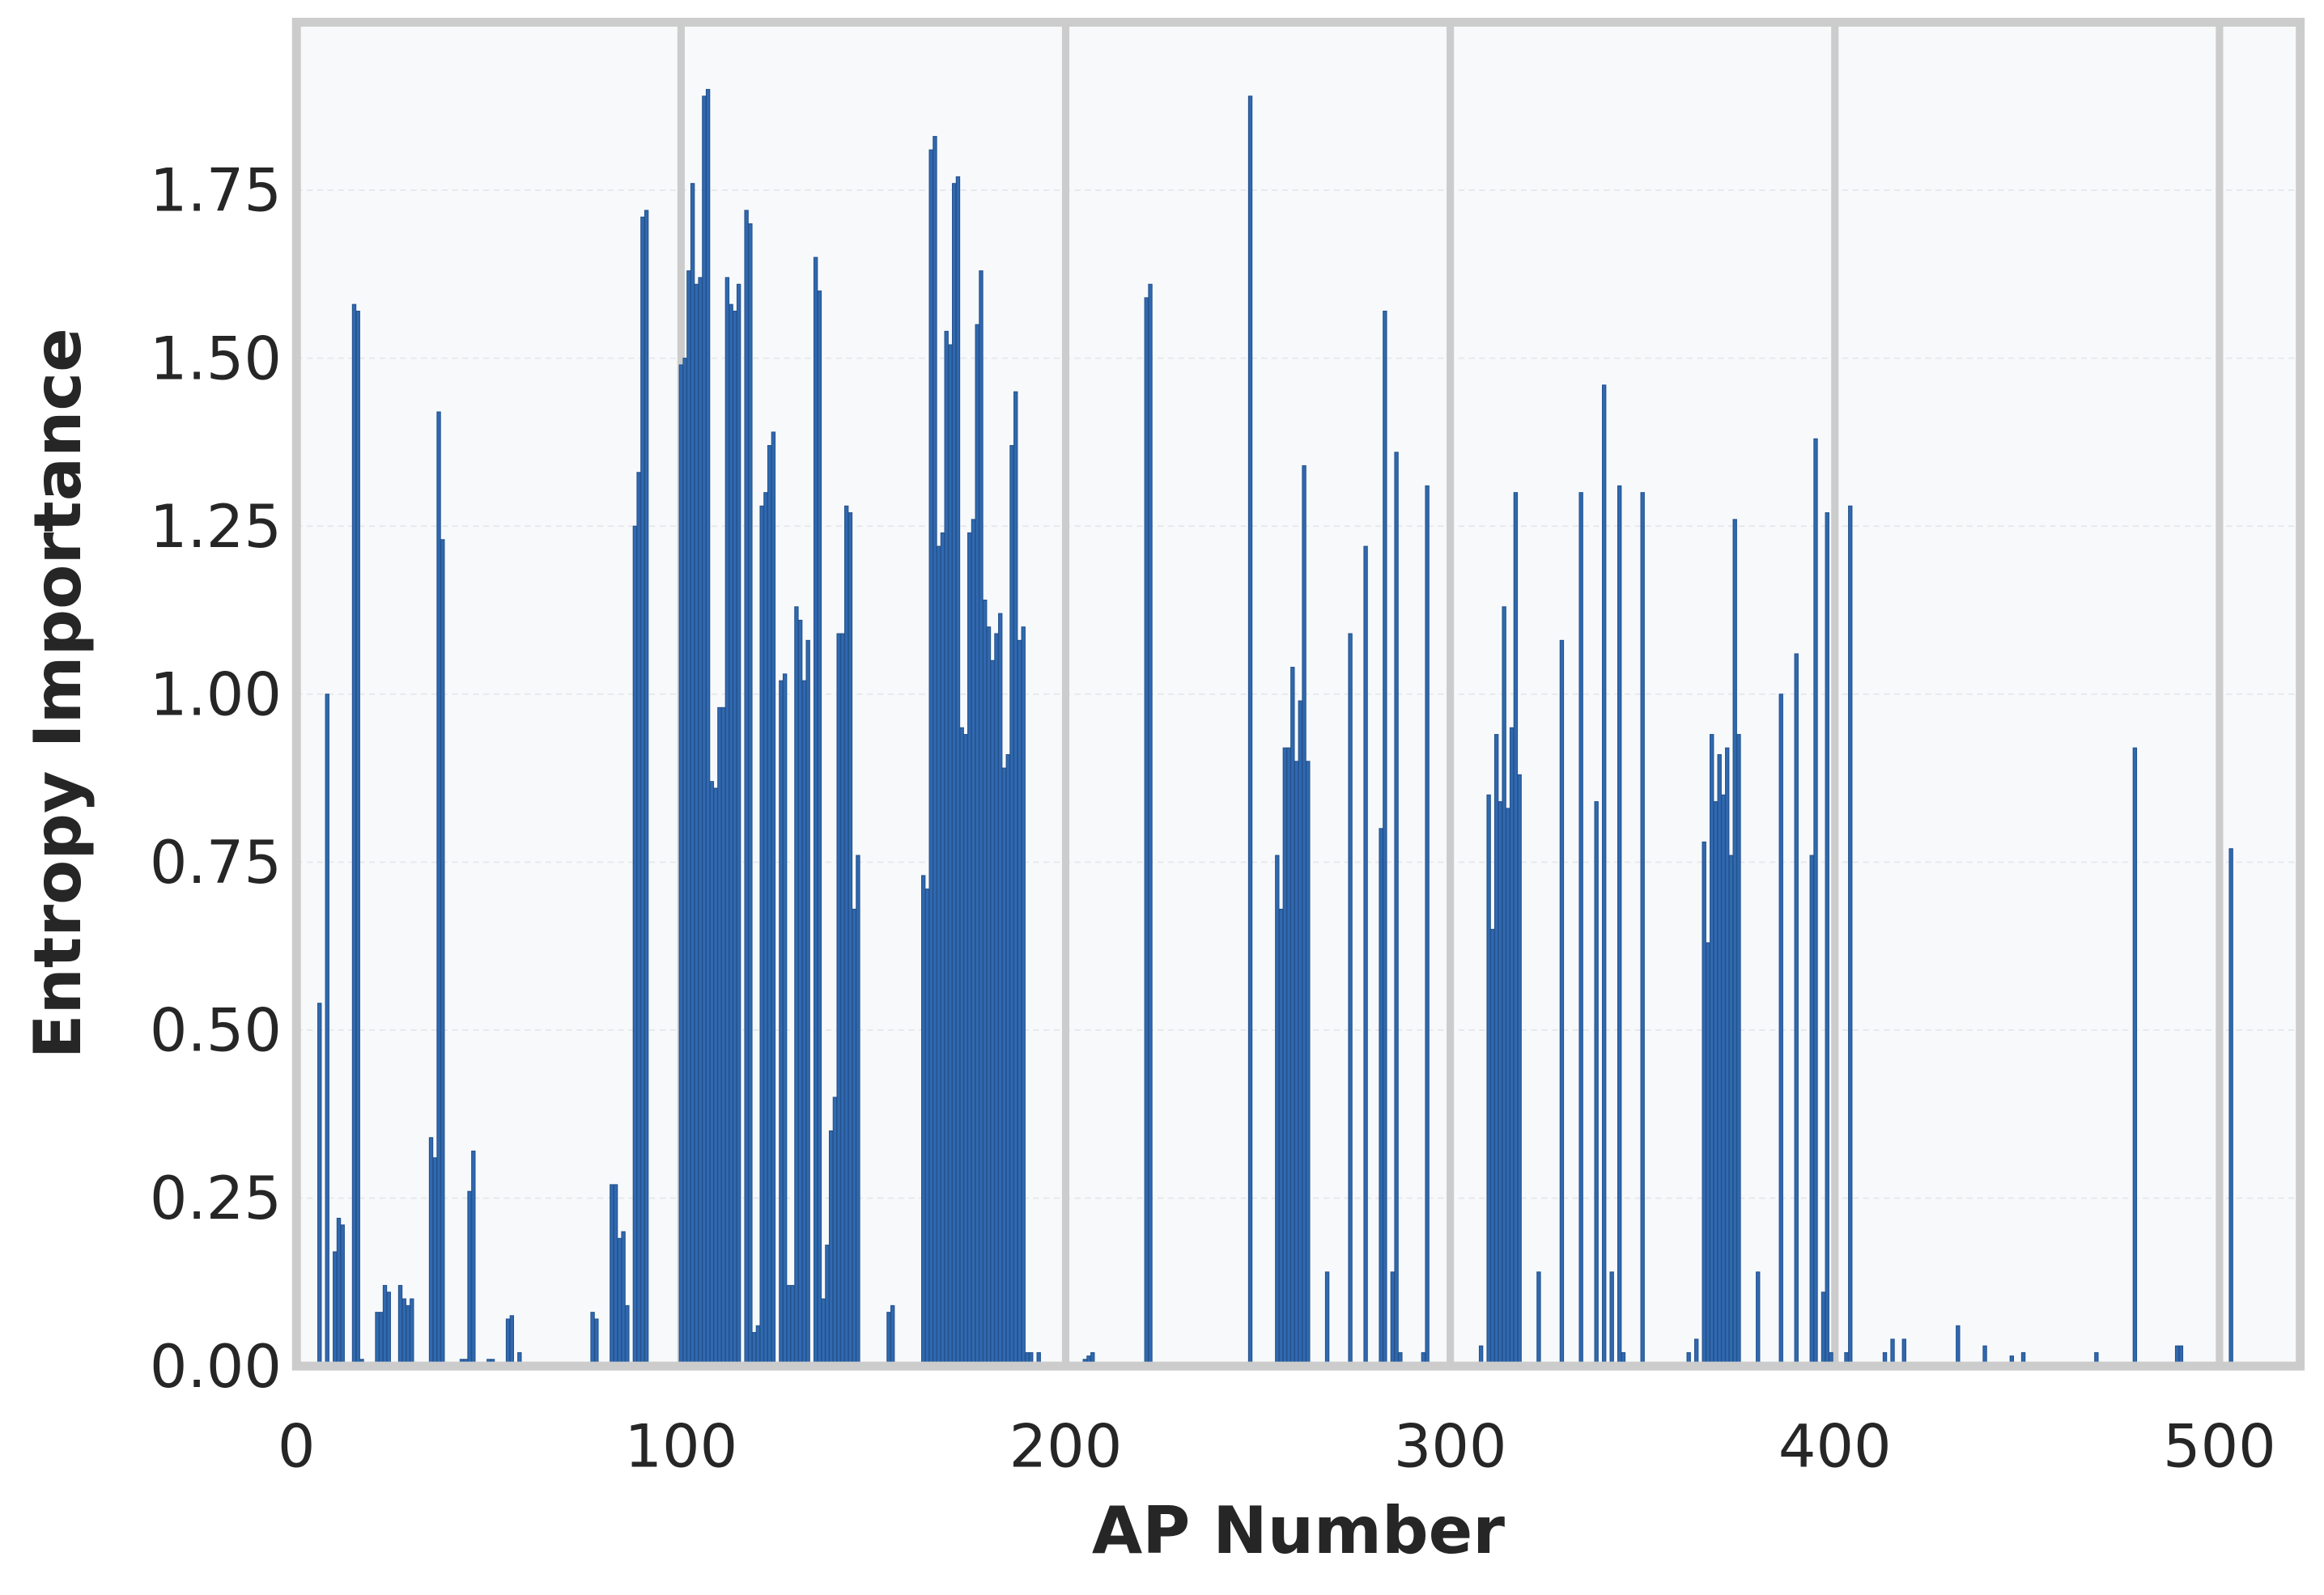 The image size is (2324, 1595). Describe the element at coordinates (216, 1031) in the screenshot. I see `y-tick-label: 0.50` at that location.